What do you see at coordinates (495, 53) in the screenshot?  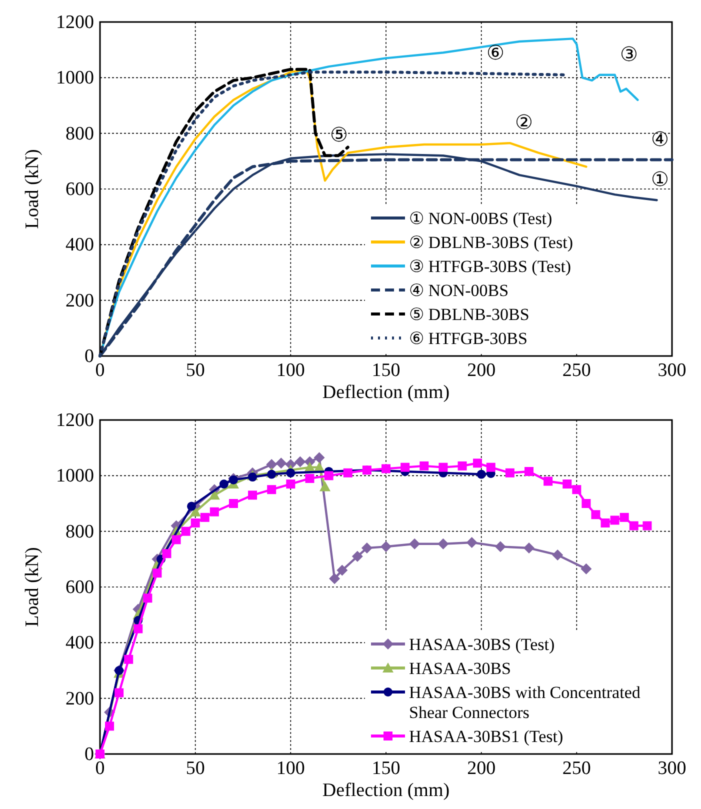 I see `annotation: ⑥` at bounding box center [495, 53].